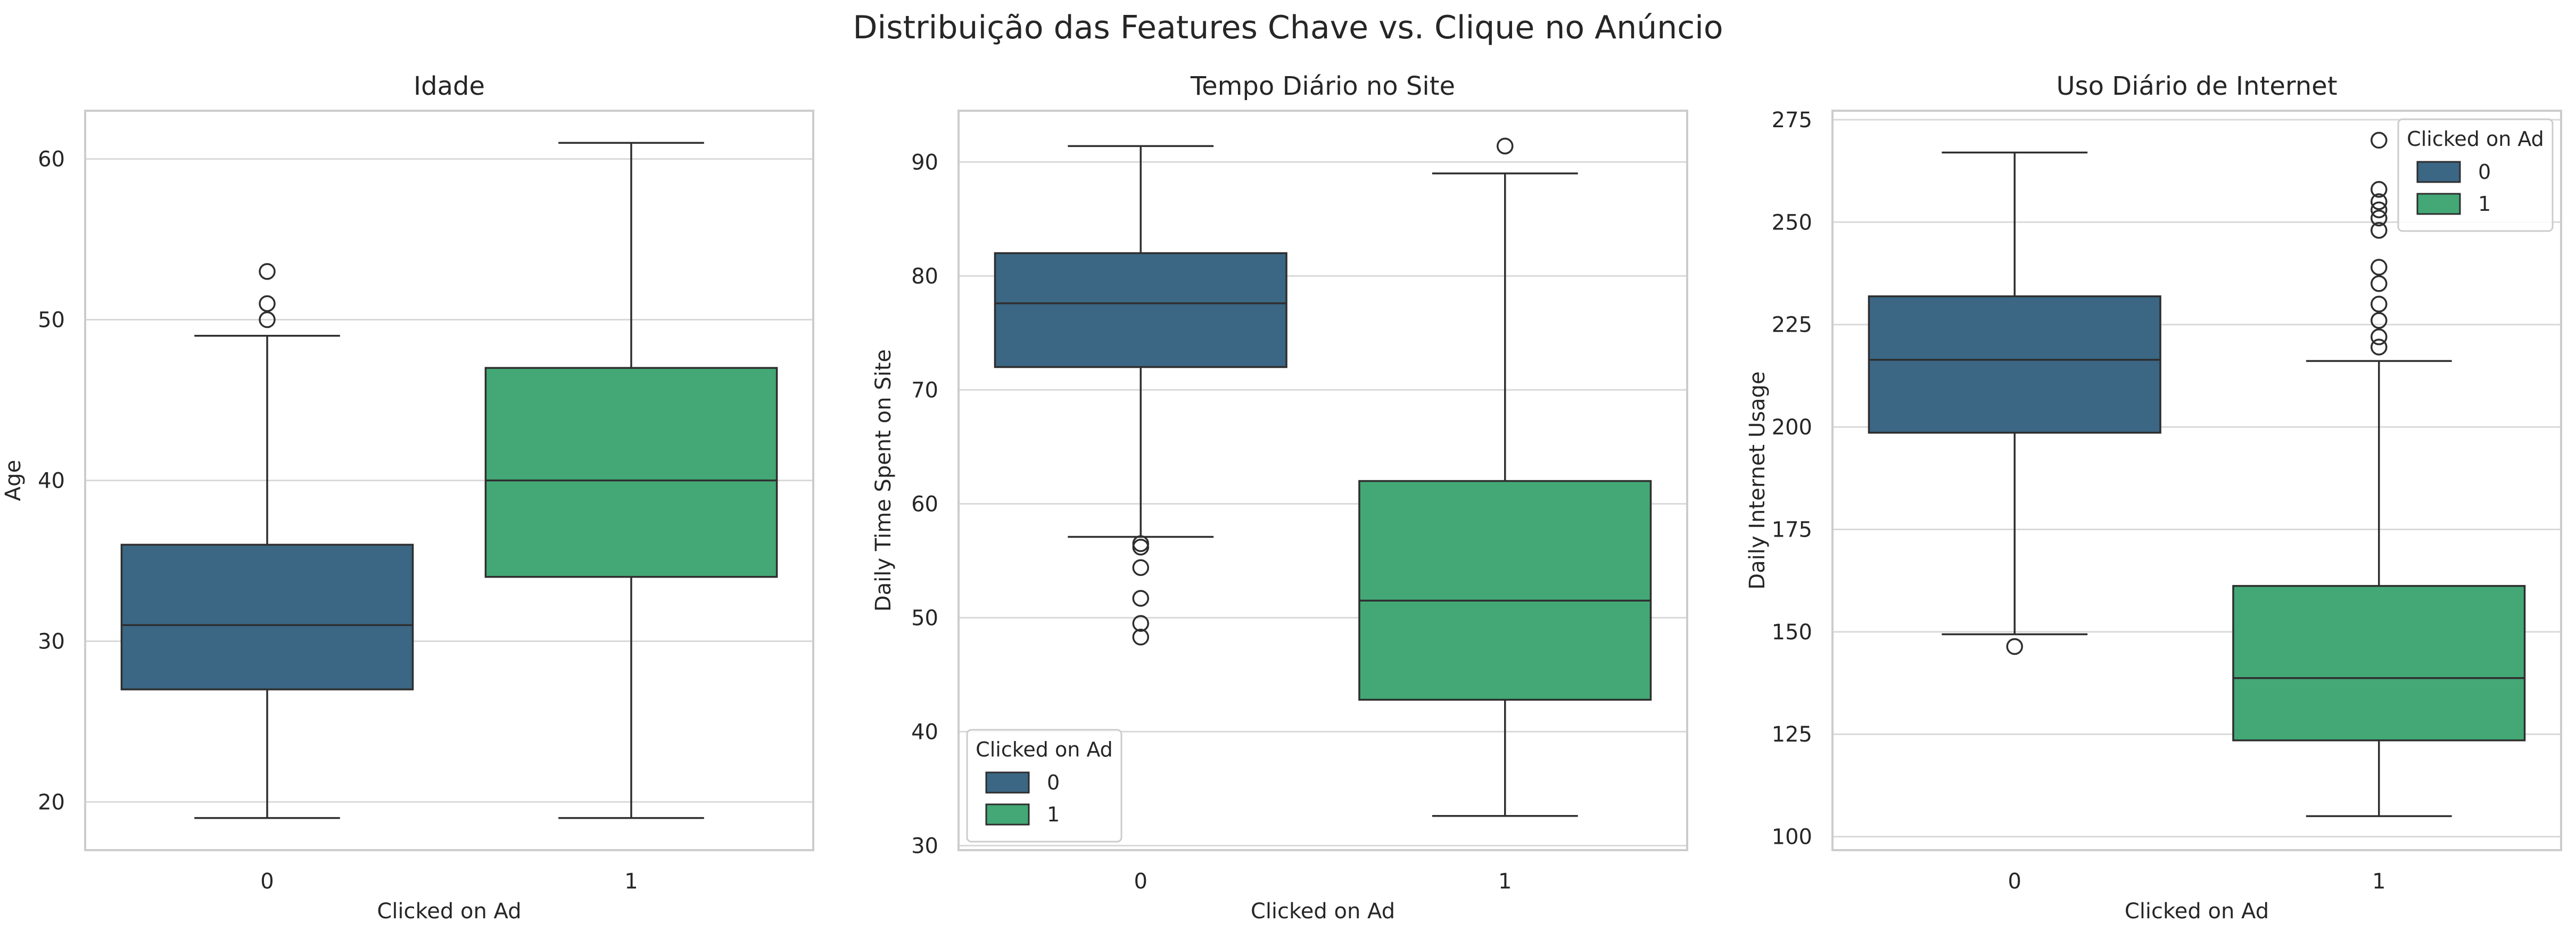 Image resolution: width=2576 pixels, height=930 pixels. What do you see at coordinates (883, 480) in the screenshot?
I see `y-axis-label: Daily Time Spent on Site` at bounding box center [883, 480].